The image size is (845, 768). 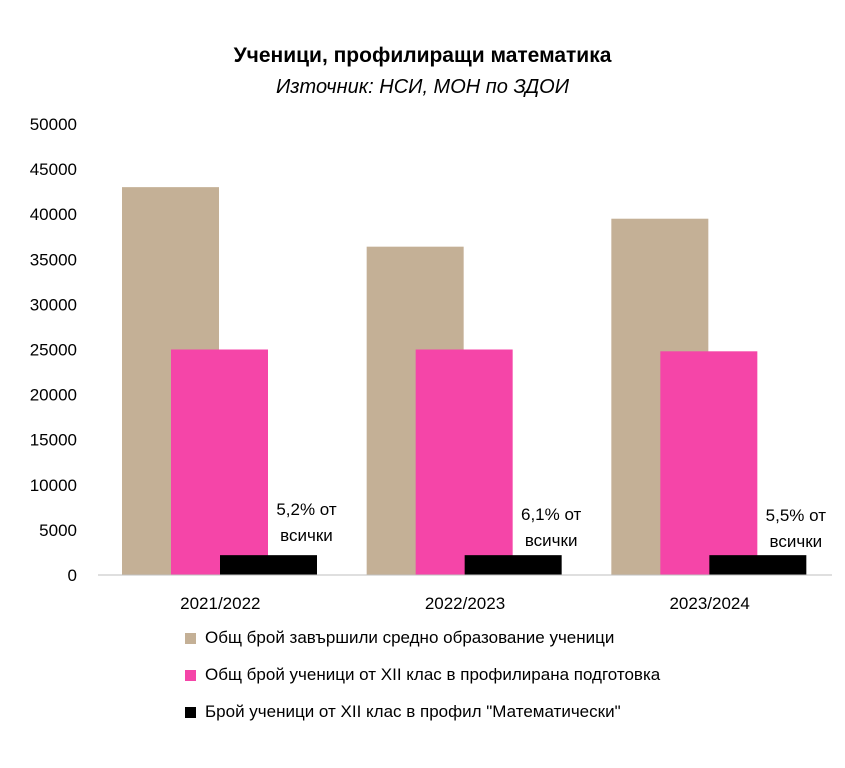 What do you see at coordinates (53, 214) in the screenshot?
I see `y-tick-label: 40000` at bounding box center [53, 214].